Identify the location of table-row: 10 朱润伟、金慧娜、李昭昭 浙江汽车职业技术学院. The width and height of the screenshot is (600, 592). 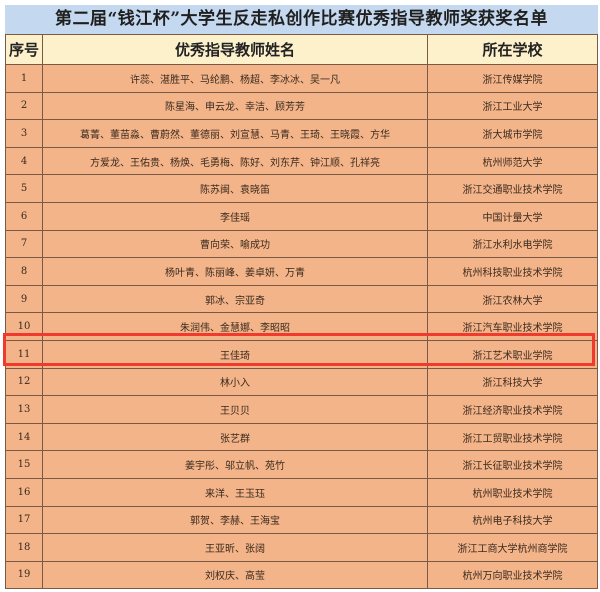
(301, 326).